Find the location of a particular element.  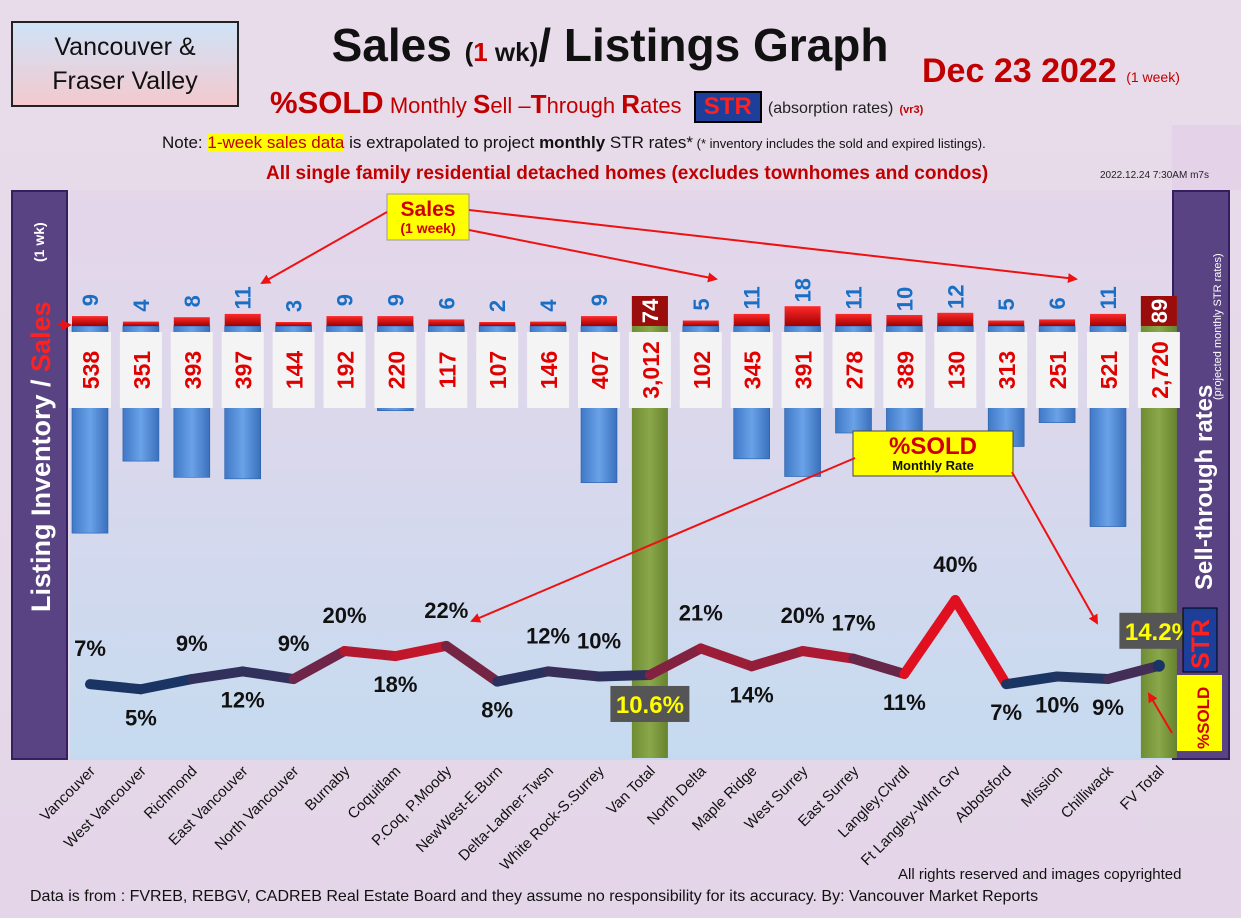

sales-label: 3 is located at coordinates (294, 306).